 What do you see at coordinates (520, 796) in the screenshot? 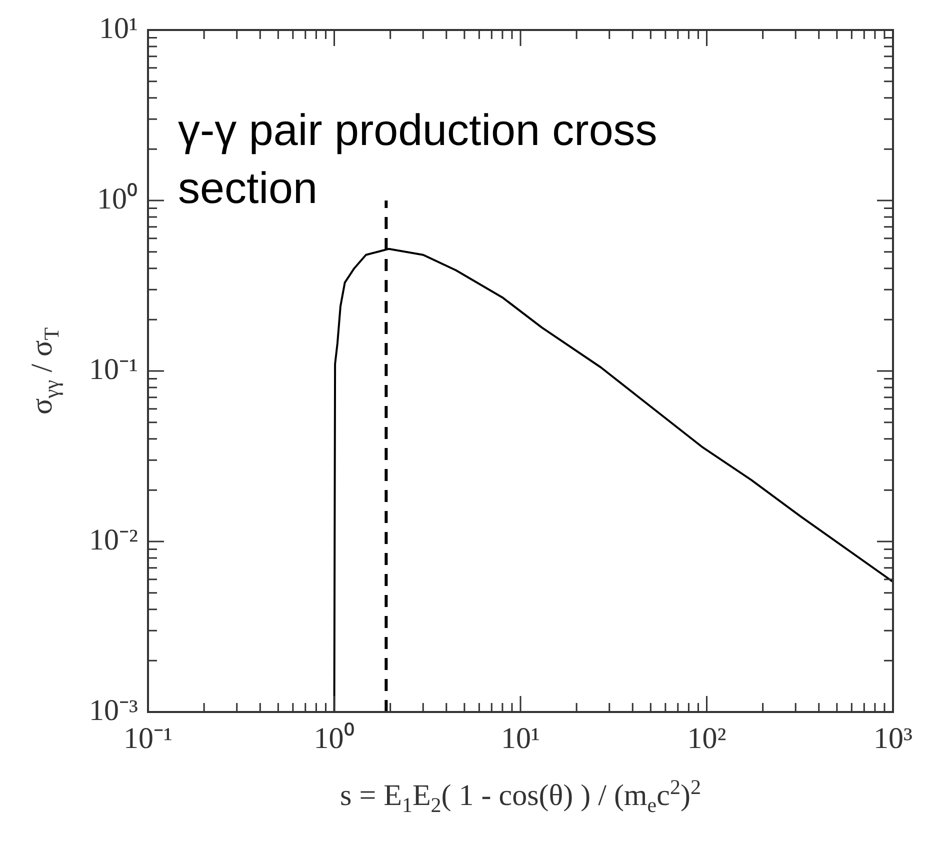
I see `text: s = E$_{1}$E$_{2}$( 1 - cos(θ) ) / (m$_{e}$c$^{2}$)$^{2}$` at bounding box center [520, 796].